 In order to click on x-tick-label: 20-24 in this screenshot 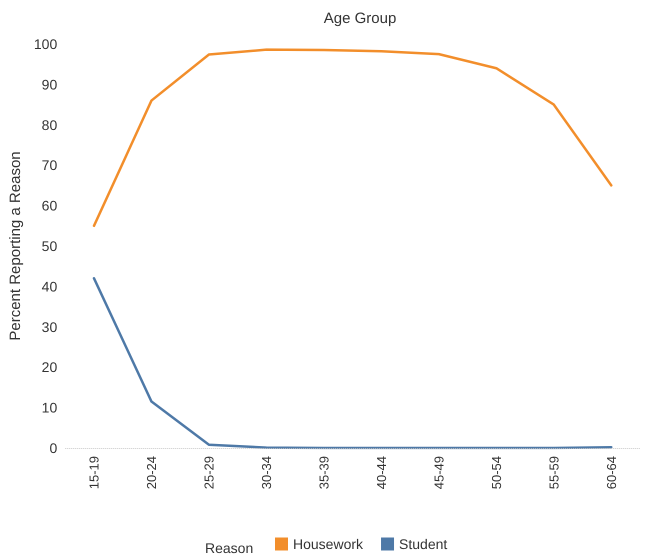, I will do `click(151, 473)`.